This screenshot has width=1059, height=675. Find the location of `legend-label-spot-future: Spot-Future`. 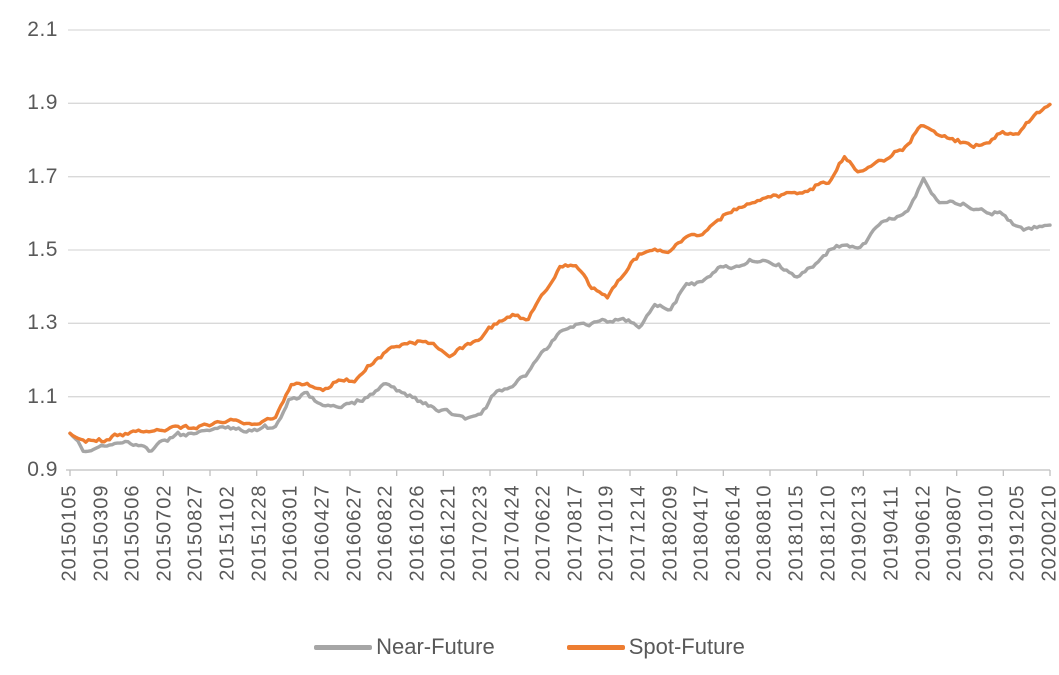

legend-label-spot-future: Spot-Future is located at coordinates (686, 646).